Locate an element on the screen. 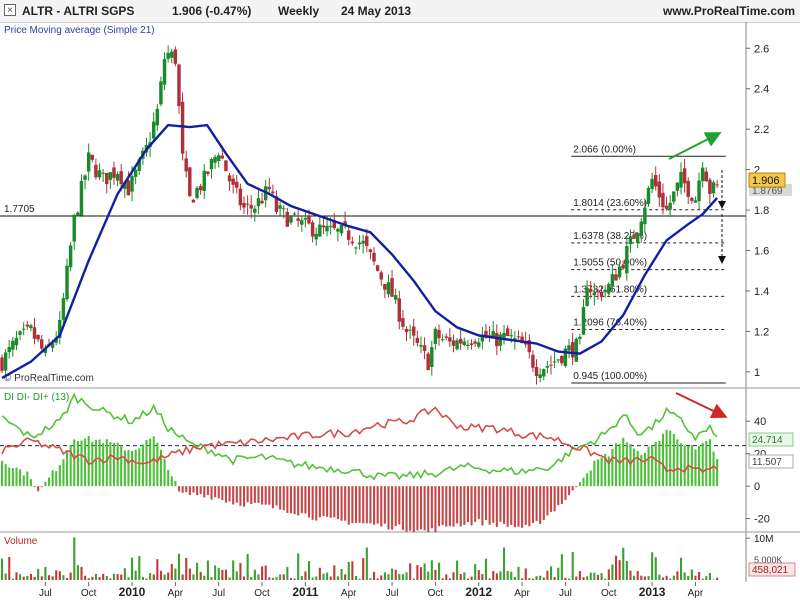  di-plus-line is located at coordinates (359, 436).